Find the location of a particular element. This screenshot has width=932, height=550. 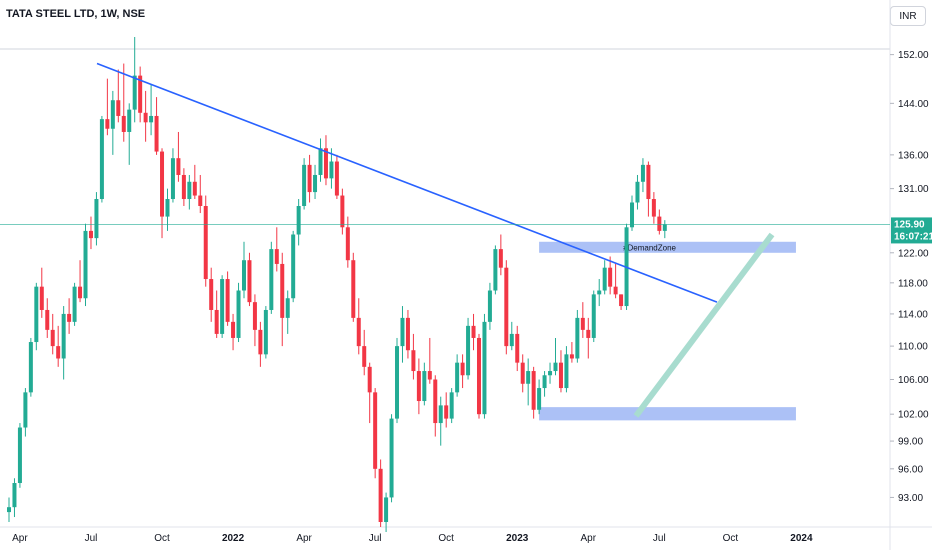

chart-title: TATA STEEL LTD, 1W, NSE is located at coordinates (76, 14).